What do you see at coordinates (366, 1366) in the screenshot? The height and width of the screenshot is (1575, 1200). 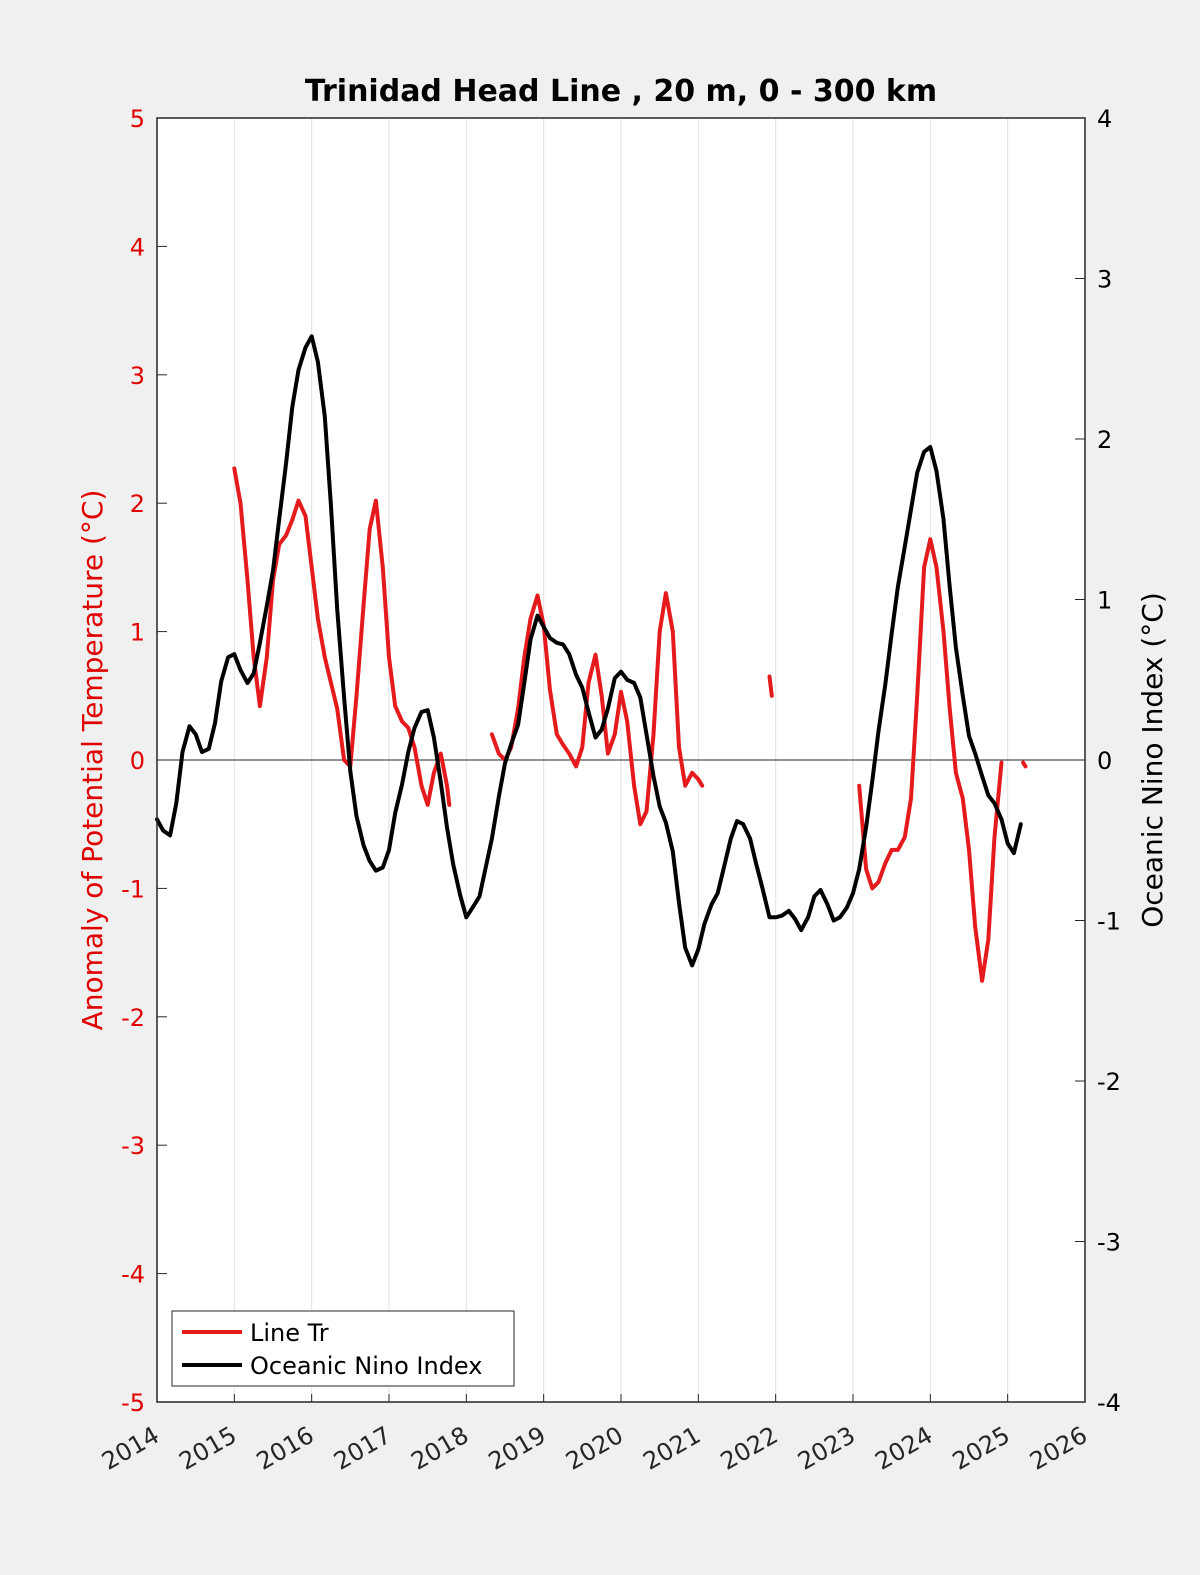 I see `legend-label-oni: Oceanic Nino Index` at bounding box center [366, 1366].